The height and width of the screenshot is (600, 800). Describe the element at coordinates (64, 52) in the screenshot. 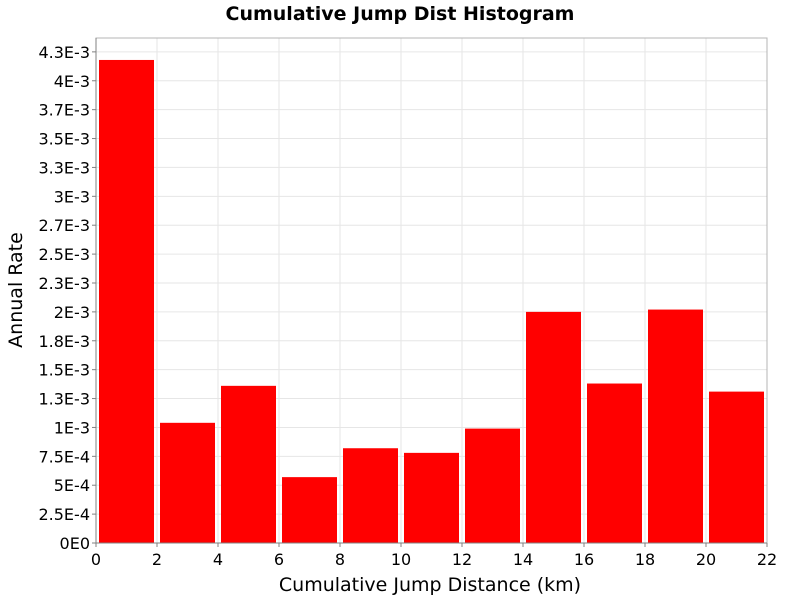

I see `y-tick-label: 4.3E-3` at that location.